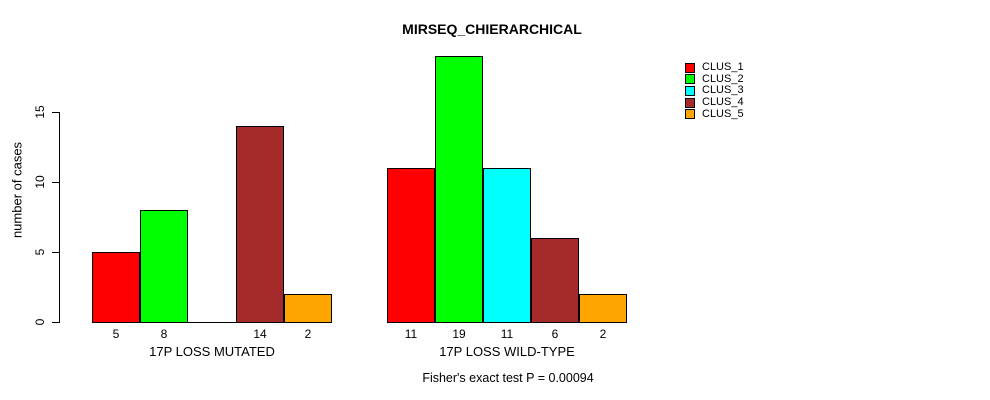 This screenshot has width=990, height=400. I want to click on fisher-test-footnote: Fisher's exact test P = 0.00094, so click(508, 378).